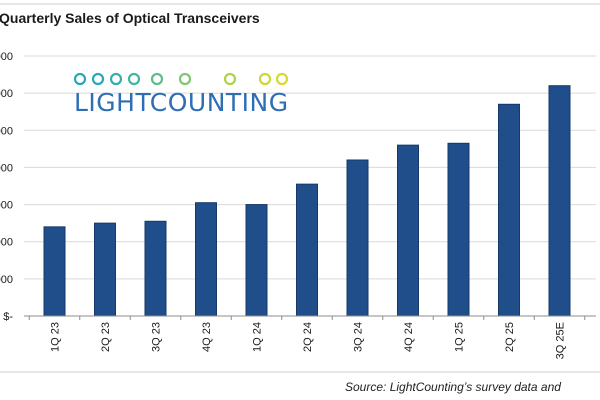  What do you see at coordinates (559, 201) in the screenshot?
I see `bar-3q-25e` at bounding box center [559, 201].